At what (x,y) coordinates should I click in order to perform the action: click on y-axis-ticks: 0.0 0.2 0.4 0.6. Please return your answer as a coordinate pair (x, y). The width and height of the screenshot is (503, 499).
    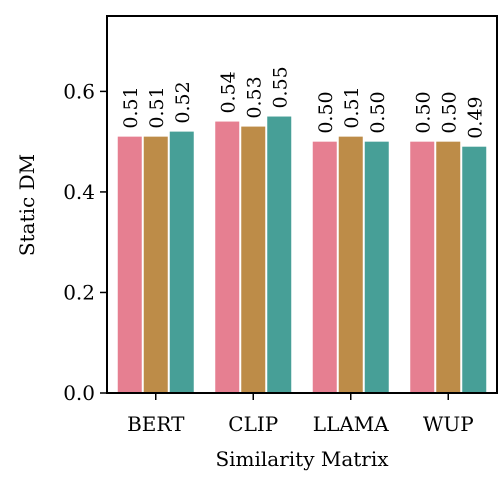
    Looking at the image, I should click on (85, 242).